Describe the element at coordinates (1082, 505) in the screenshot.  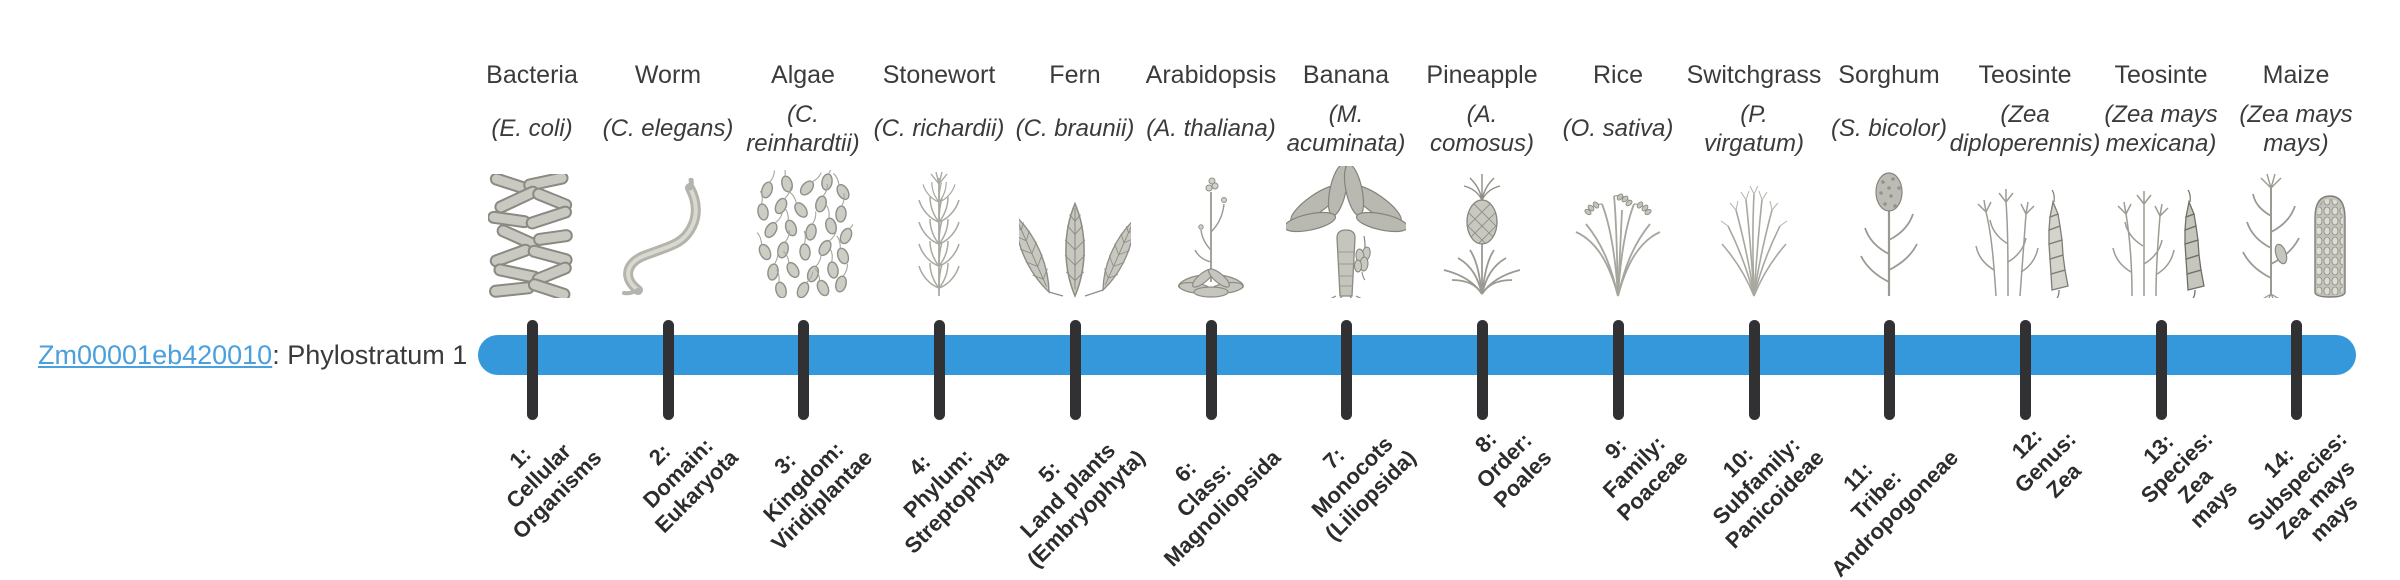
I see `phylostratum-label-5: 5: Land plants (Embryophyta)` at that location.